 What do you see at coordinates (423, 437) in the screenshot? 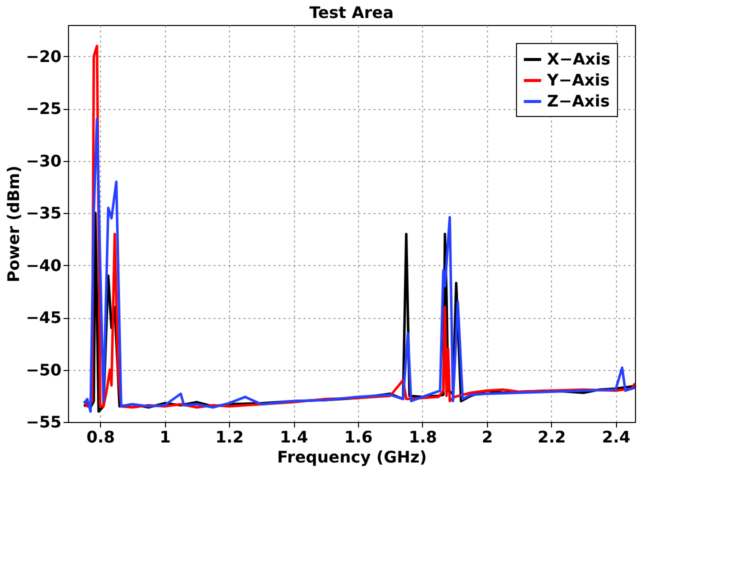
I see `x-tick-label: 1.8` at bounding box center [423, 437].